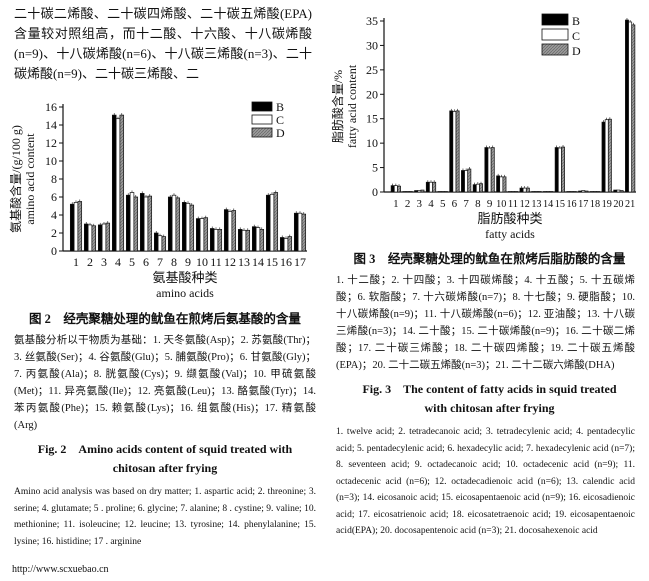 Image resolution: width=649 pixels, height=581 pixels. I want to click on x-tick-label: 21, so click(630, 204).